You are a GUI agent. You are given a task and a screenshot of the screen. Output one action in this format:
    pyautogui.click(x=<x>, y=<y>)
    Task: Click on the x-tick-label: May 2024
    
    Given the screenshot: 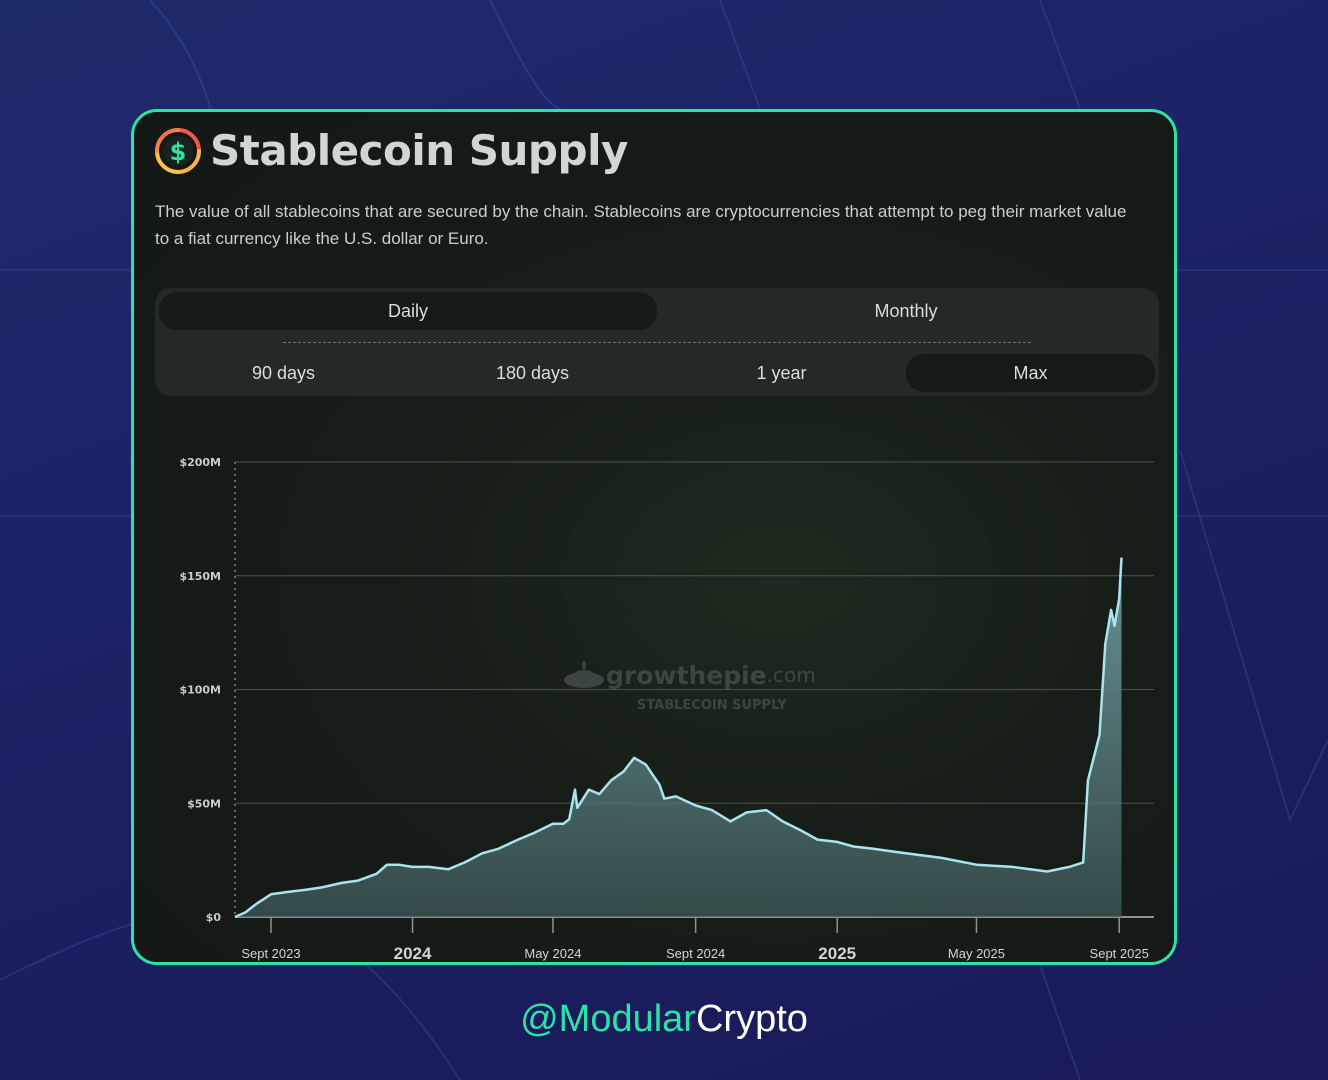 What is the action you would take?
    pyautogui.click(x=552, y=953)
    